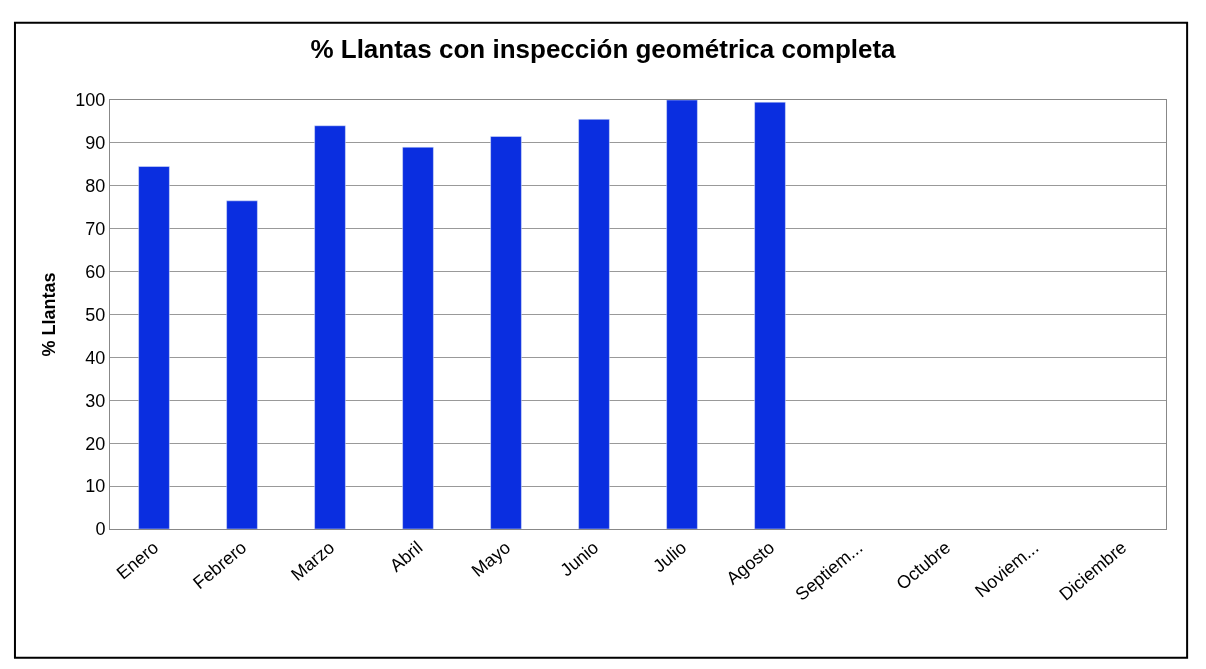  Describe the element at coordinates (48, 314) in the screenshot. I see `y-axis-title: % Llantas` at that location.